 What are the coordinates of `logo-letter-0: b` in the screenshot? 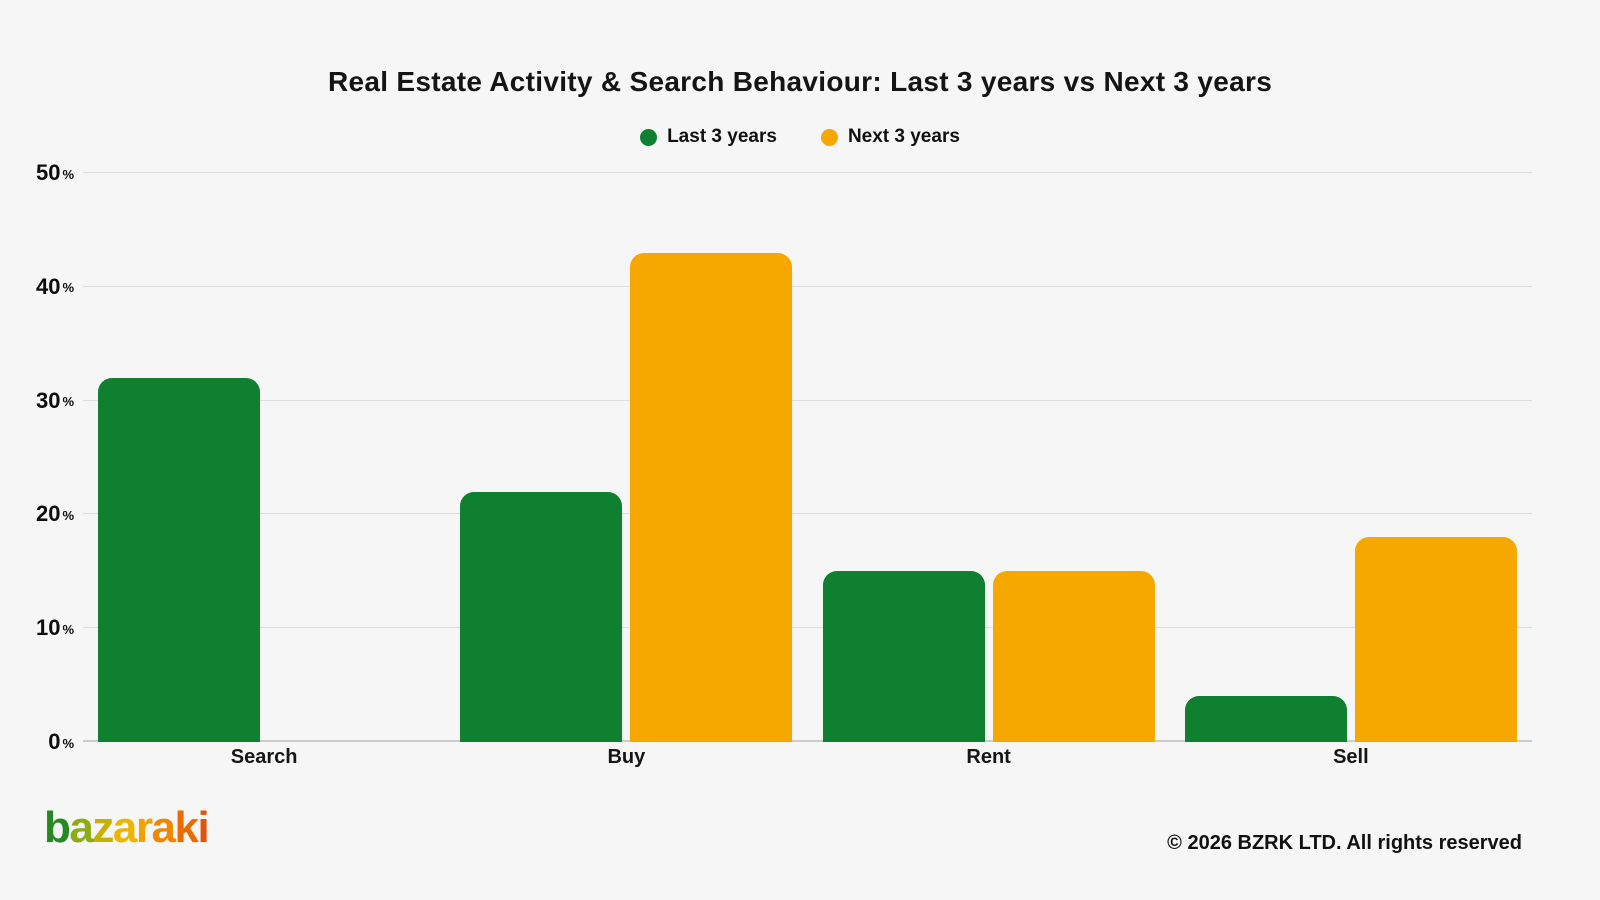 It's located at (57, 827).